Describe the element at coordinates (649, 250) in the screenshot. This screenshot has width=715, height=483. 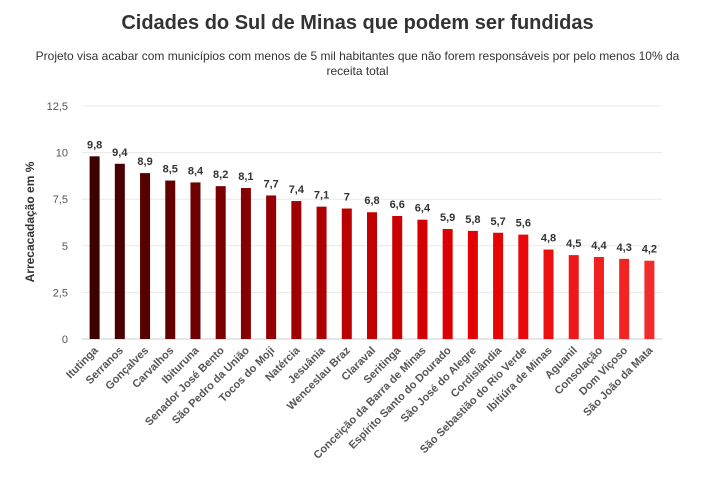
I see `data-label: 4,2` at that location.